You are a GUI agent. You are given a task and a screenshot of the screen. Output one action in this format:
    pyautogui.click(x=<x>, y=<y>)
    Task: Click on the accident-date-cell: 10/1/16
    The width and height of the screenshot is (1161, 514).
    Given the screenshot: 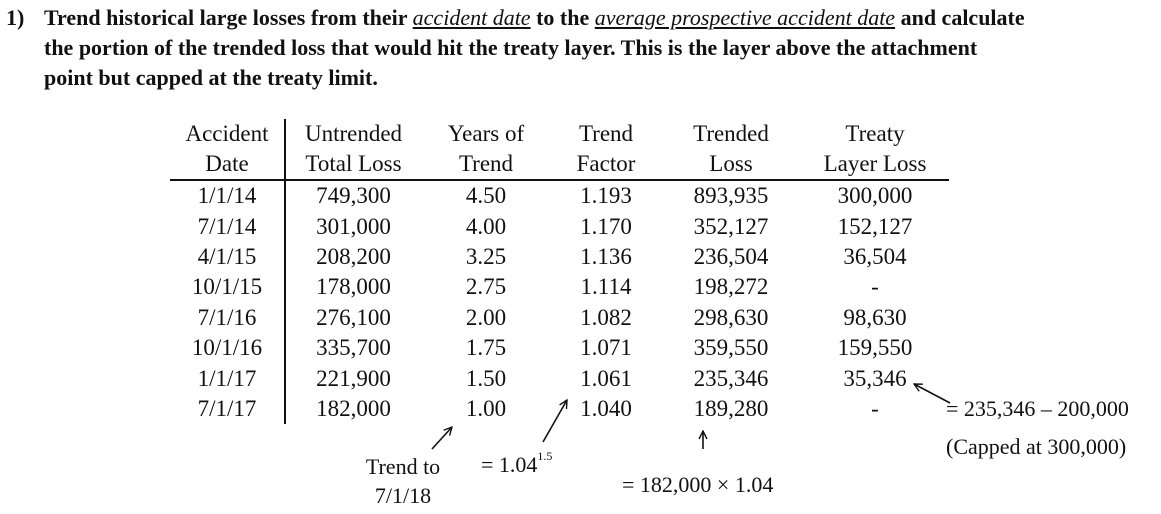 What is the action you would take?
    pyautogui.click(x=228, y=348)
    